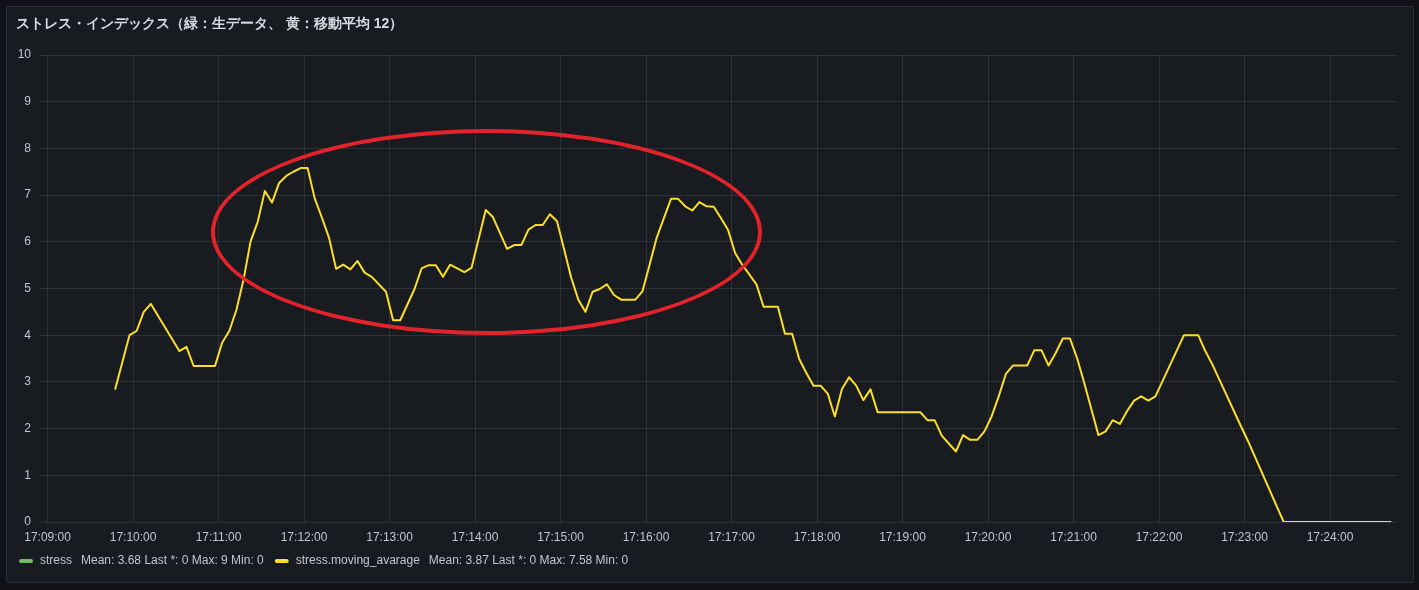 This screenshot has width=1419, height=590. I want to click on y-tick-label: 9, so click(28, 101).